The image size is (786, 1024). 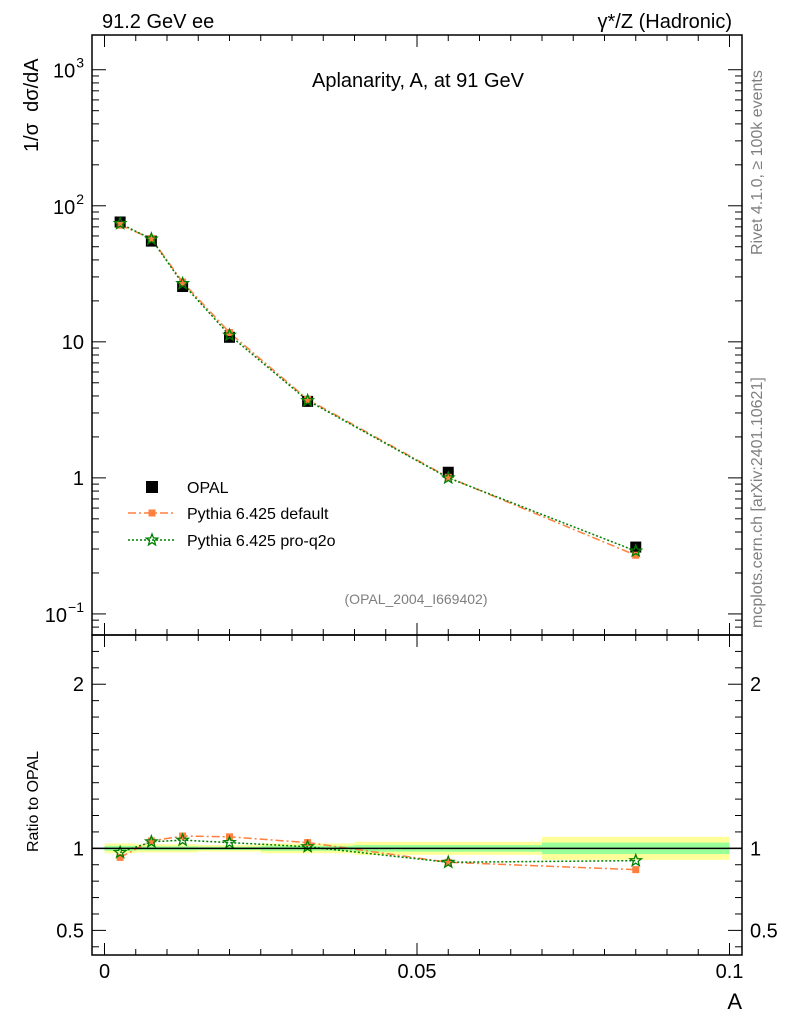 What do you see at coordinates (418, 81) in the screenshot?
I see `chart-title: Aplanarity, A, at 91 GeV` at bounding box center [418, 81].